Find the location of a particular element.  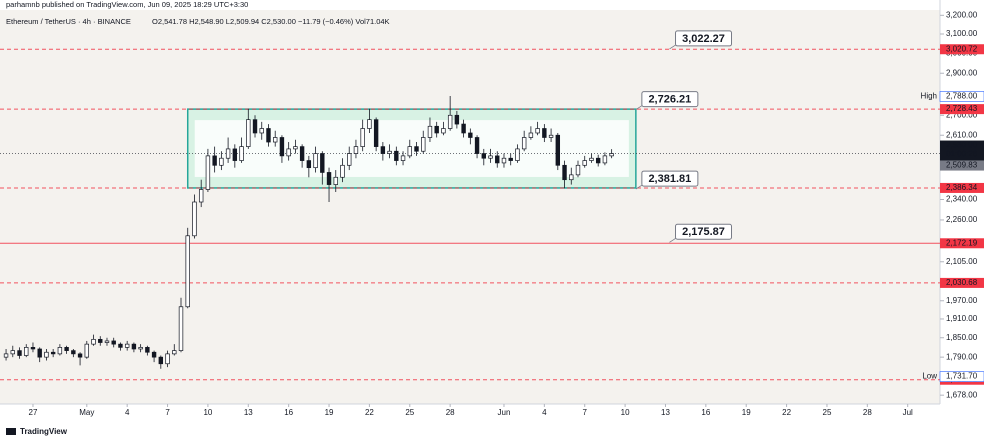

y-tick-label: 2,610.00 is located at coordinates (962, 134).